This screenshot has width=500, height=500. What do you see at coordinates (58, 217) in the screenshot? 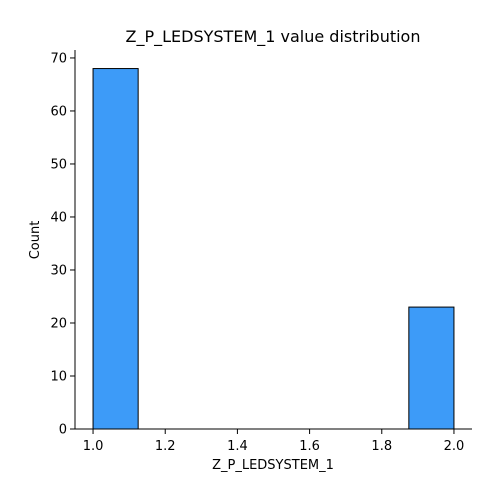
I see `y-tick-label-4: 40` at bounding box center [58, 217].